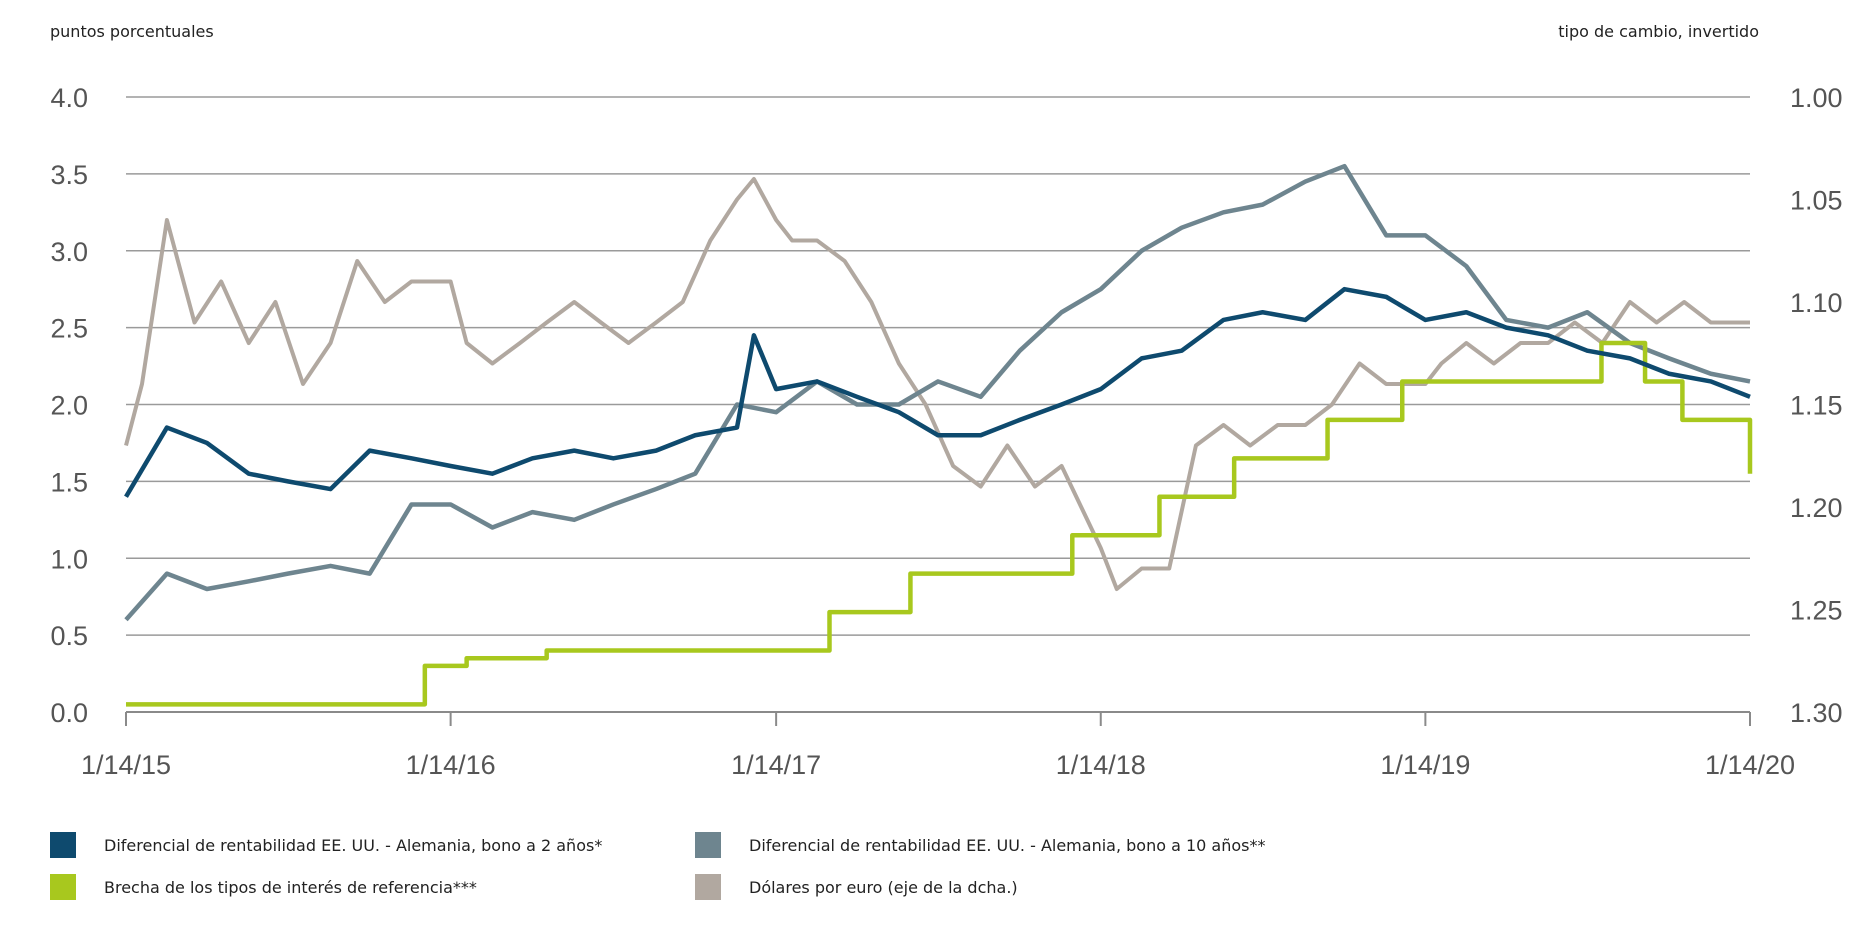  I want to click on y-right-tick-label: 1.20, so click(1816, 508).